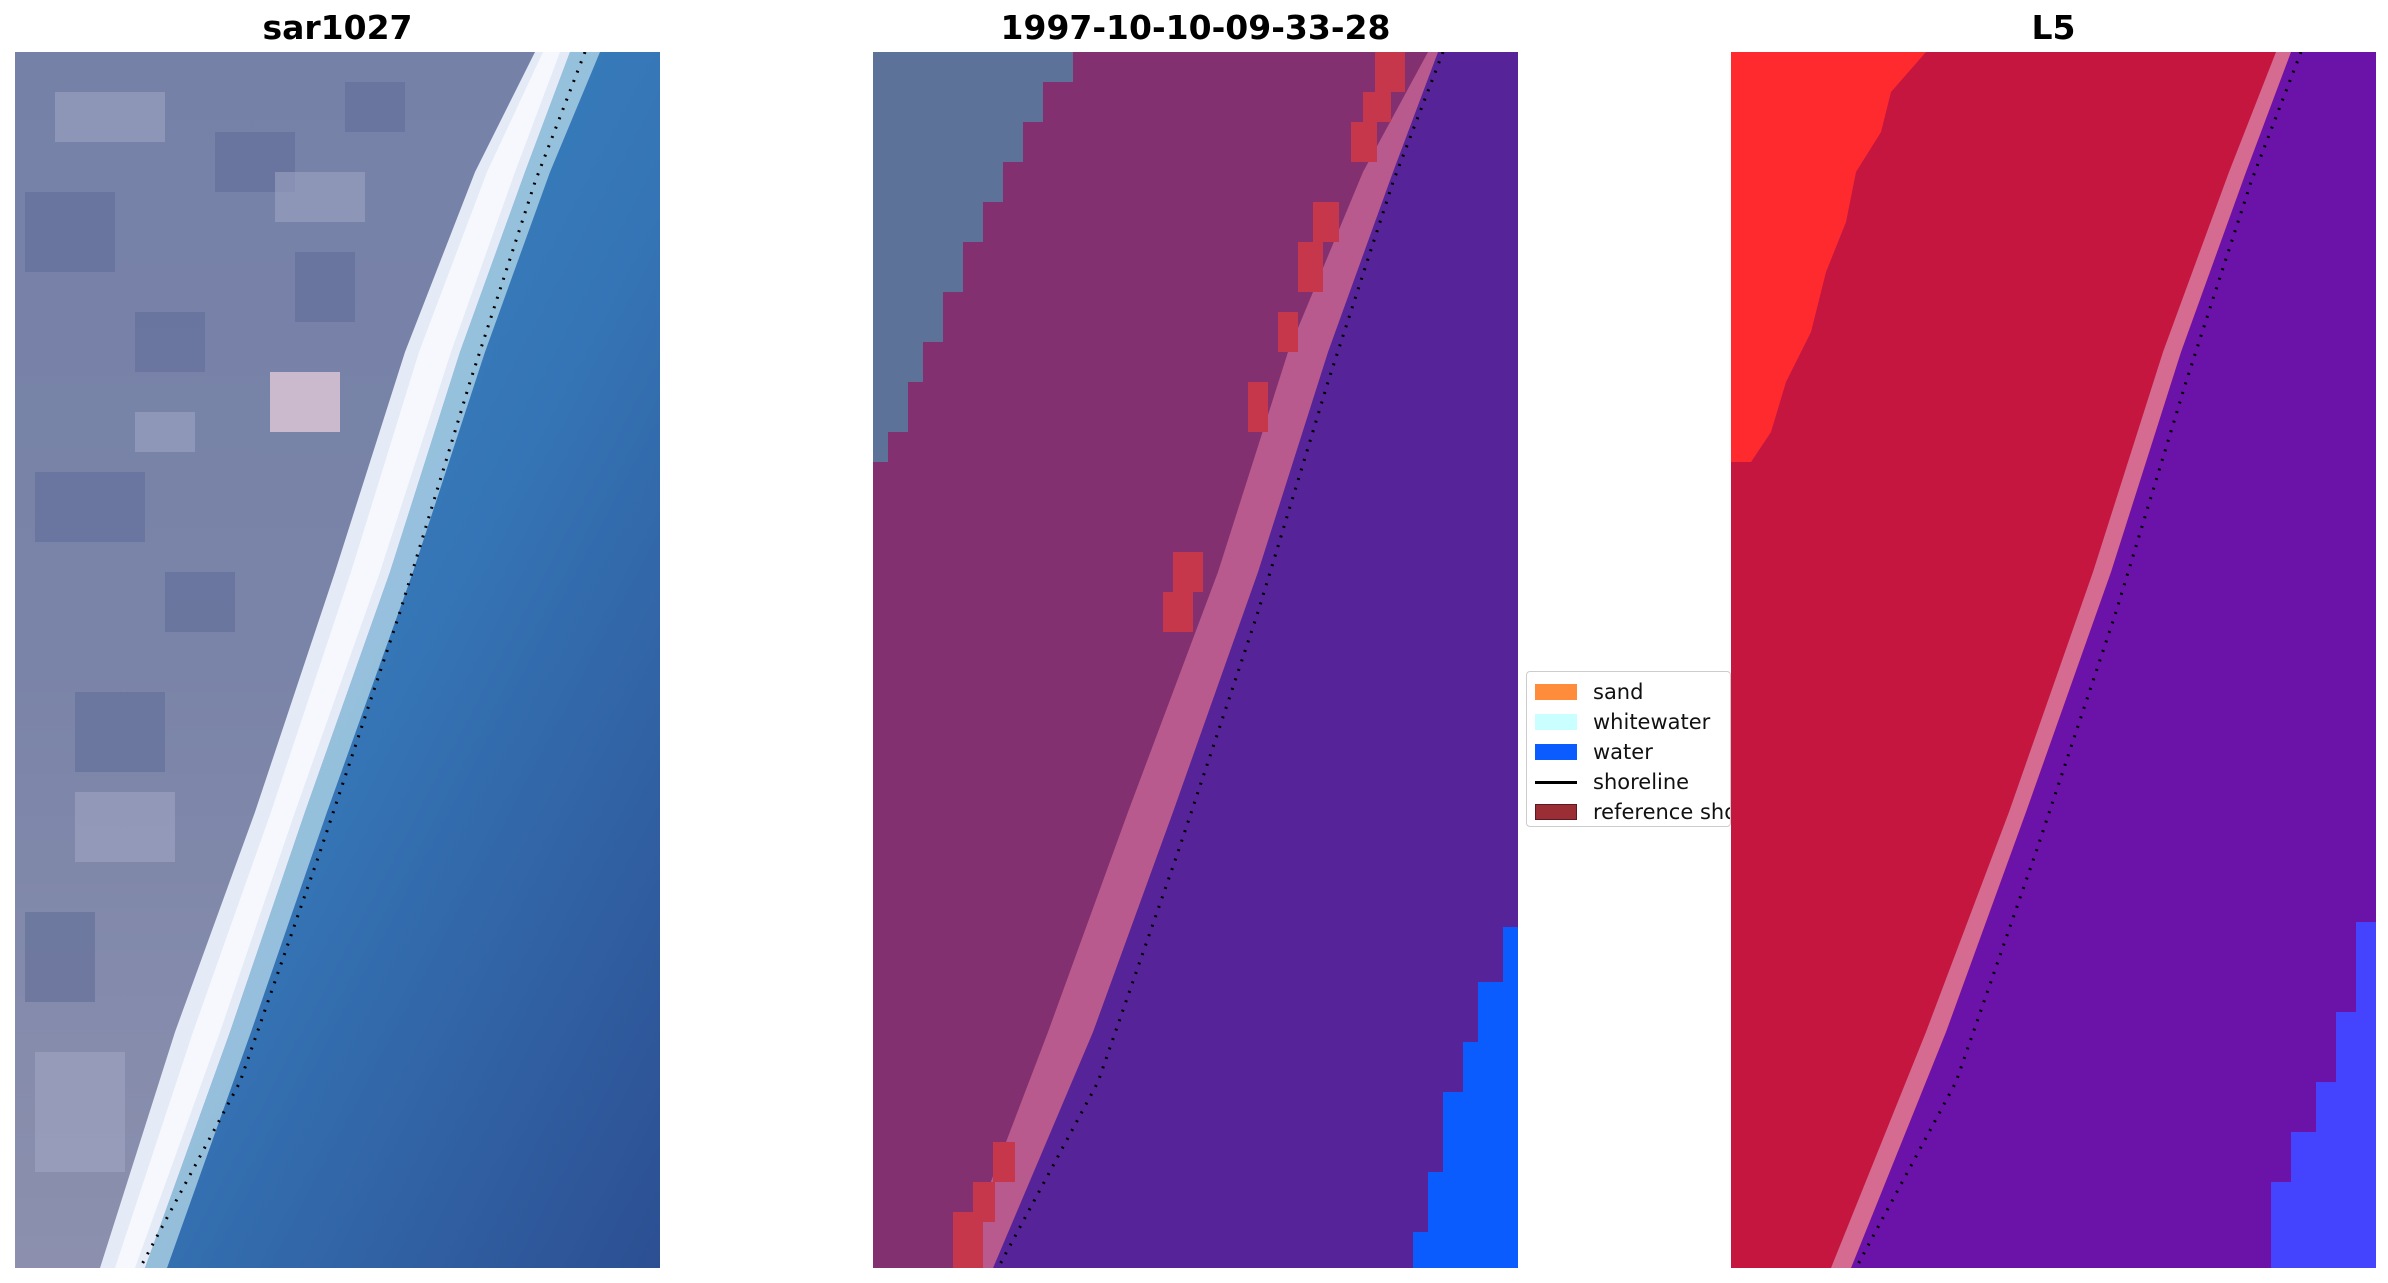  I want to click on water-swatch, so click(1556, 752).